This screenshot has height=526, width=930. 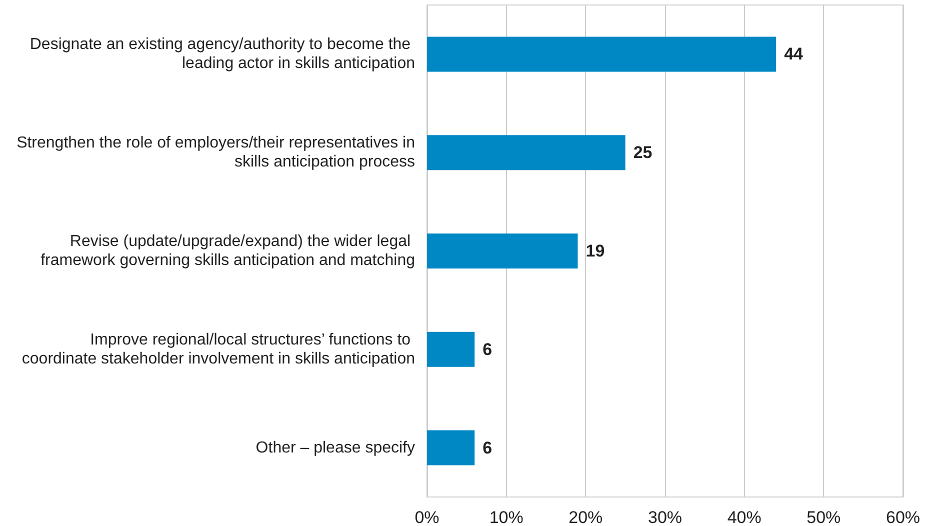 What do you see at coordinates (335, 447) in the screenshot?
I see `y-tick-label: Other – please specify` at bounding box center [335, 447].